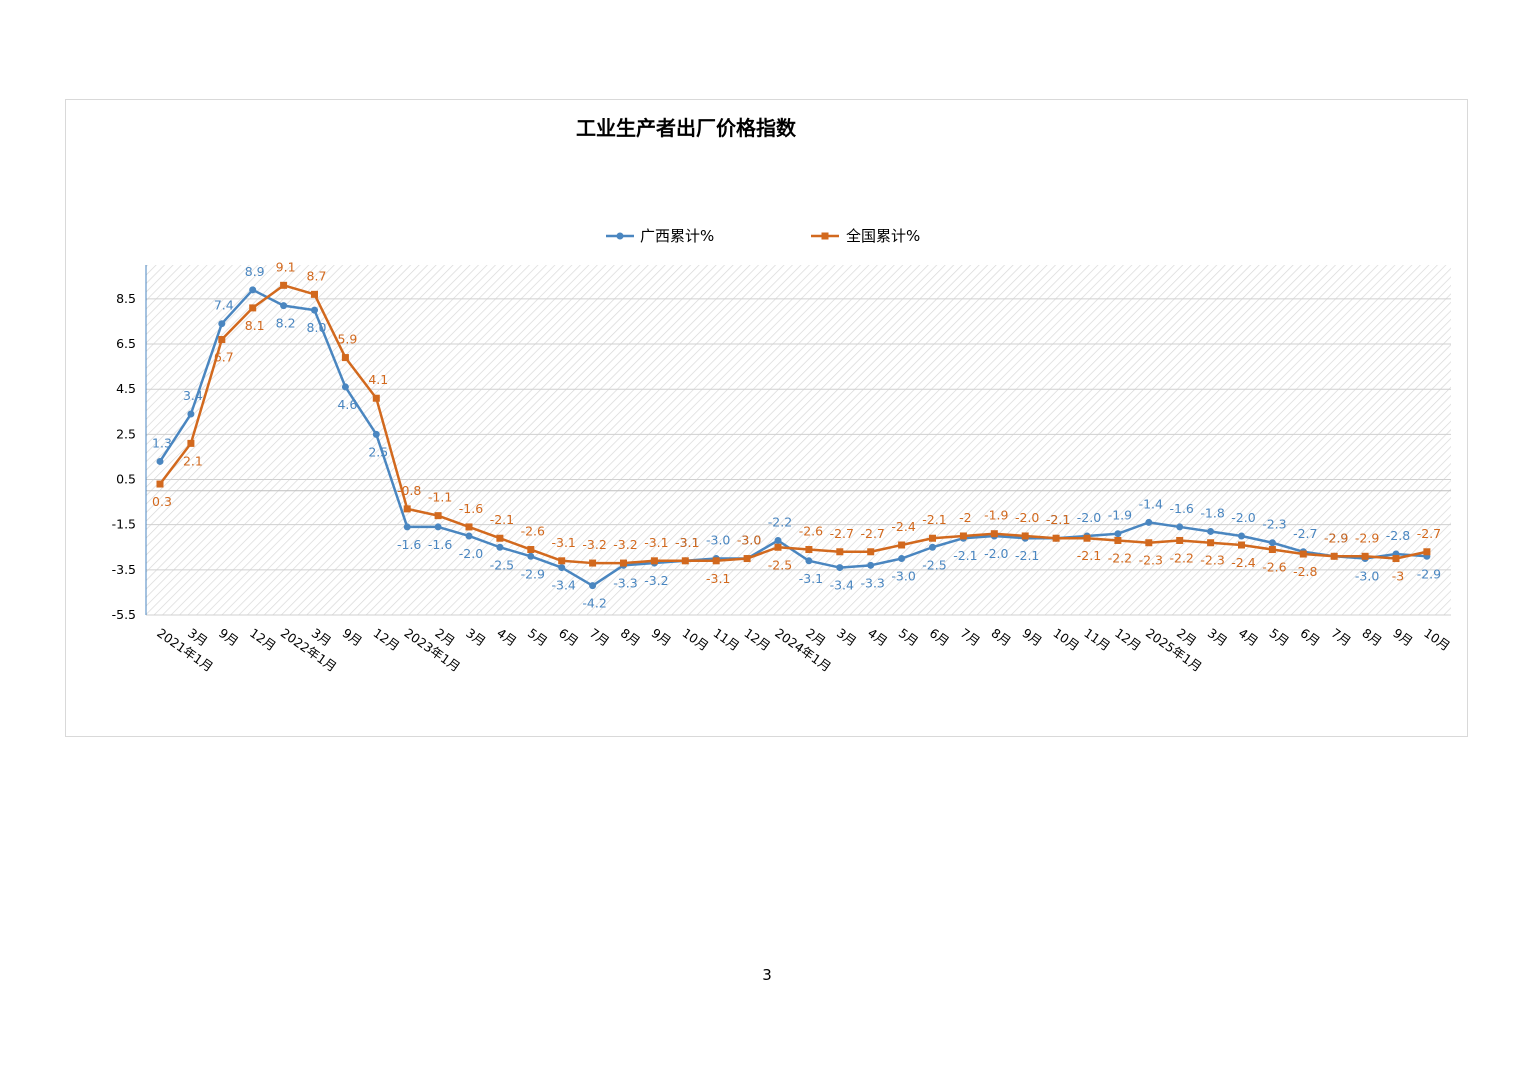 This screenshot has height=1074, width=1520. I want to click on data-label-national: -2.3, so click(1212, 560).